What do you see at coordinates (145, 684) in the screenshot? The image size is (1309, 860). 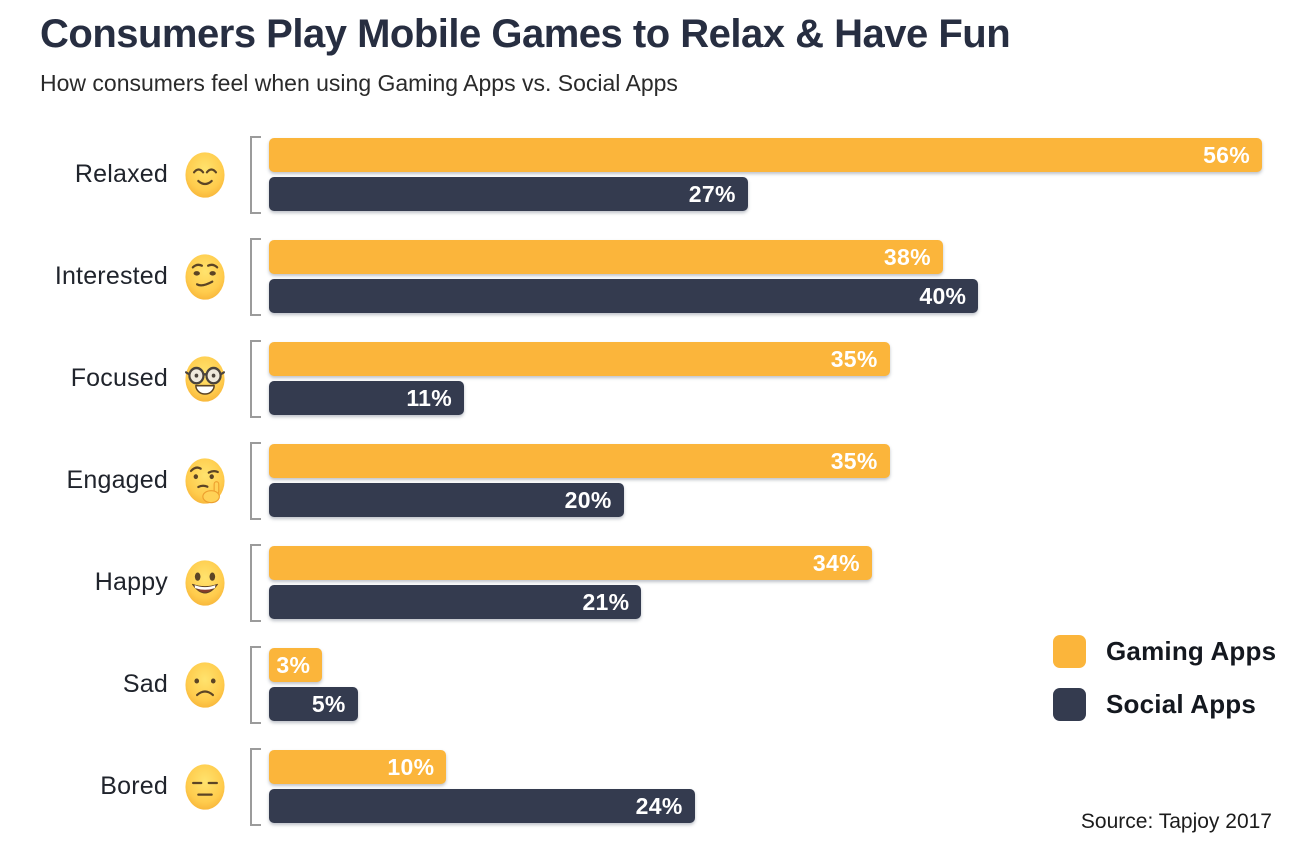 I see `category-label: Sad` at bounding box center [145, 684].